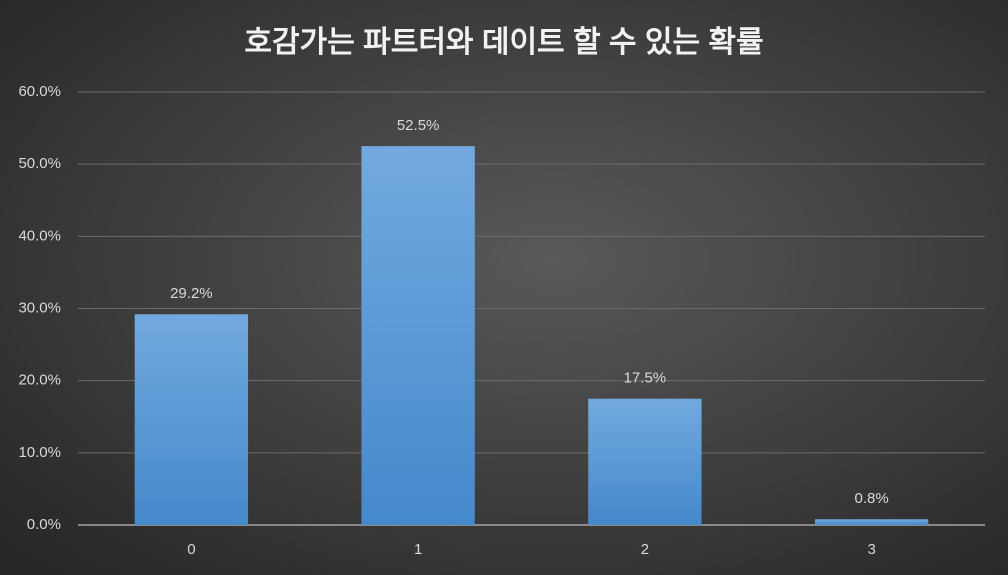  What do you see at coordinates (418, 549) in the screenshot?
I see `x-tick-label: 1` at bounding box center [418, 549].